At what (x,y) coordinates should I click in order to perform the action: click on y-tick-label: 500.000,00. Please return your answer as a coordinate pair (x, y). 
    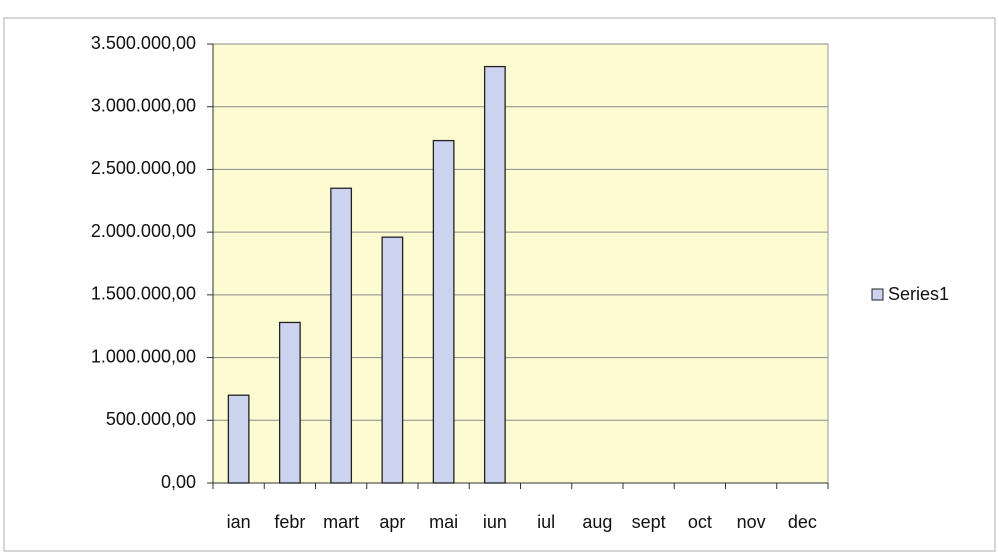
    Looking at the image, I should click on (151, 419).